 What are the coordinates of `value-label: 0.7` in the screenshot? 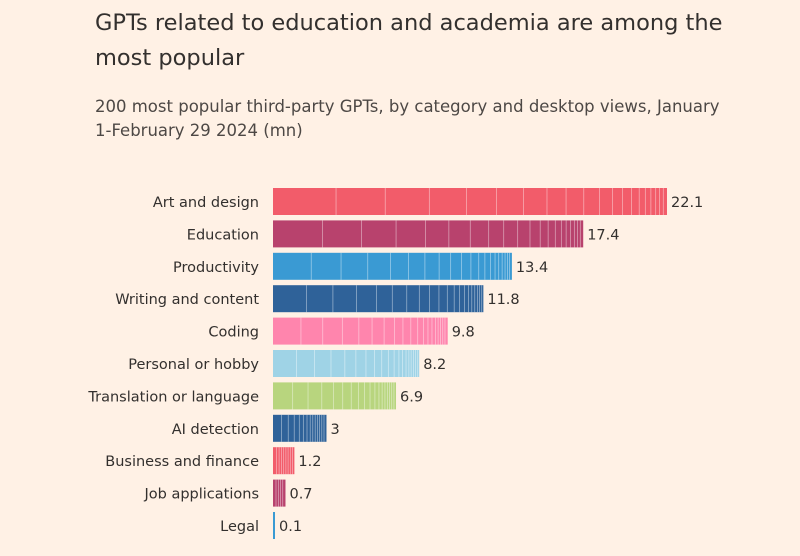 It's located at (300, 495).